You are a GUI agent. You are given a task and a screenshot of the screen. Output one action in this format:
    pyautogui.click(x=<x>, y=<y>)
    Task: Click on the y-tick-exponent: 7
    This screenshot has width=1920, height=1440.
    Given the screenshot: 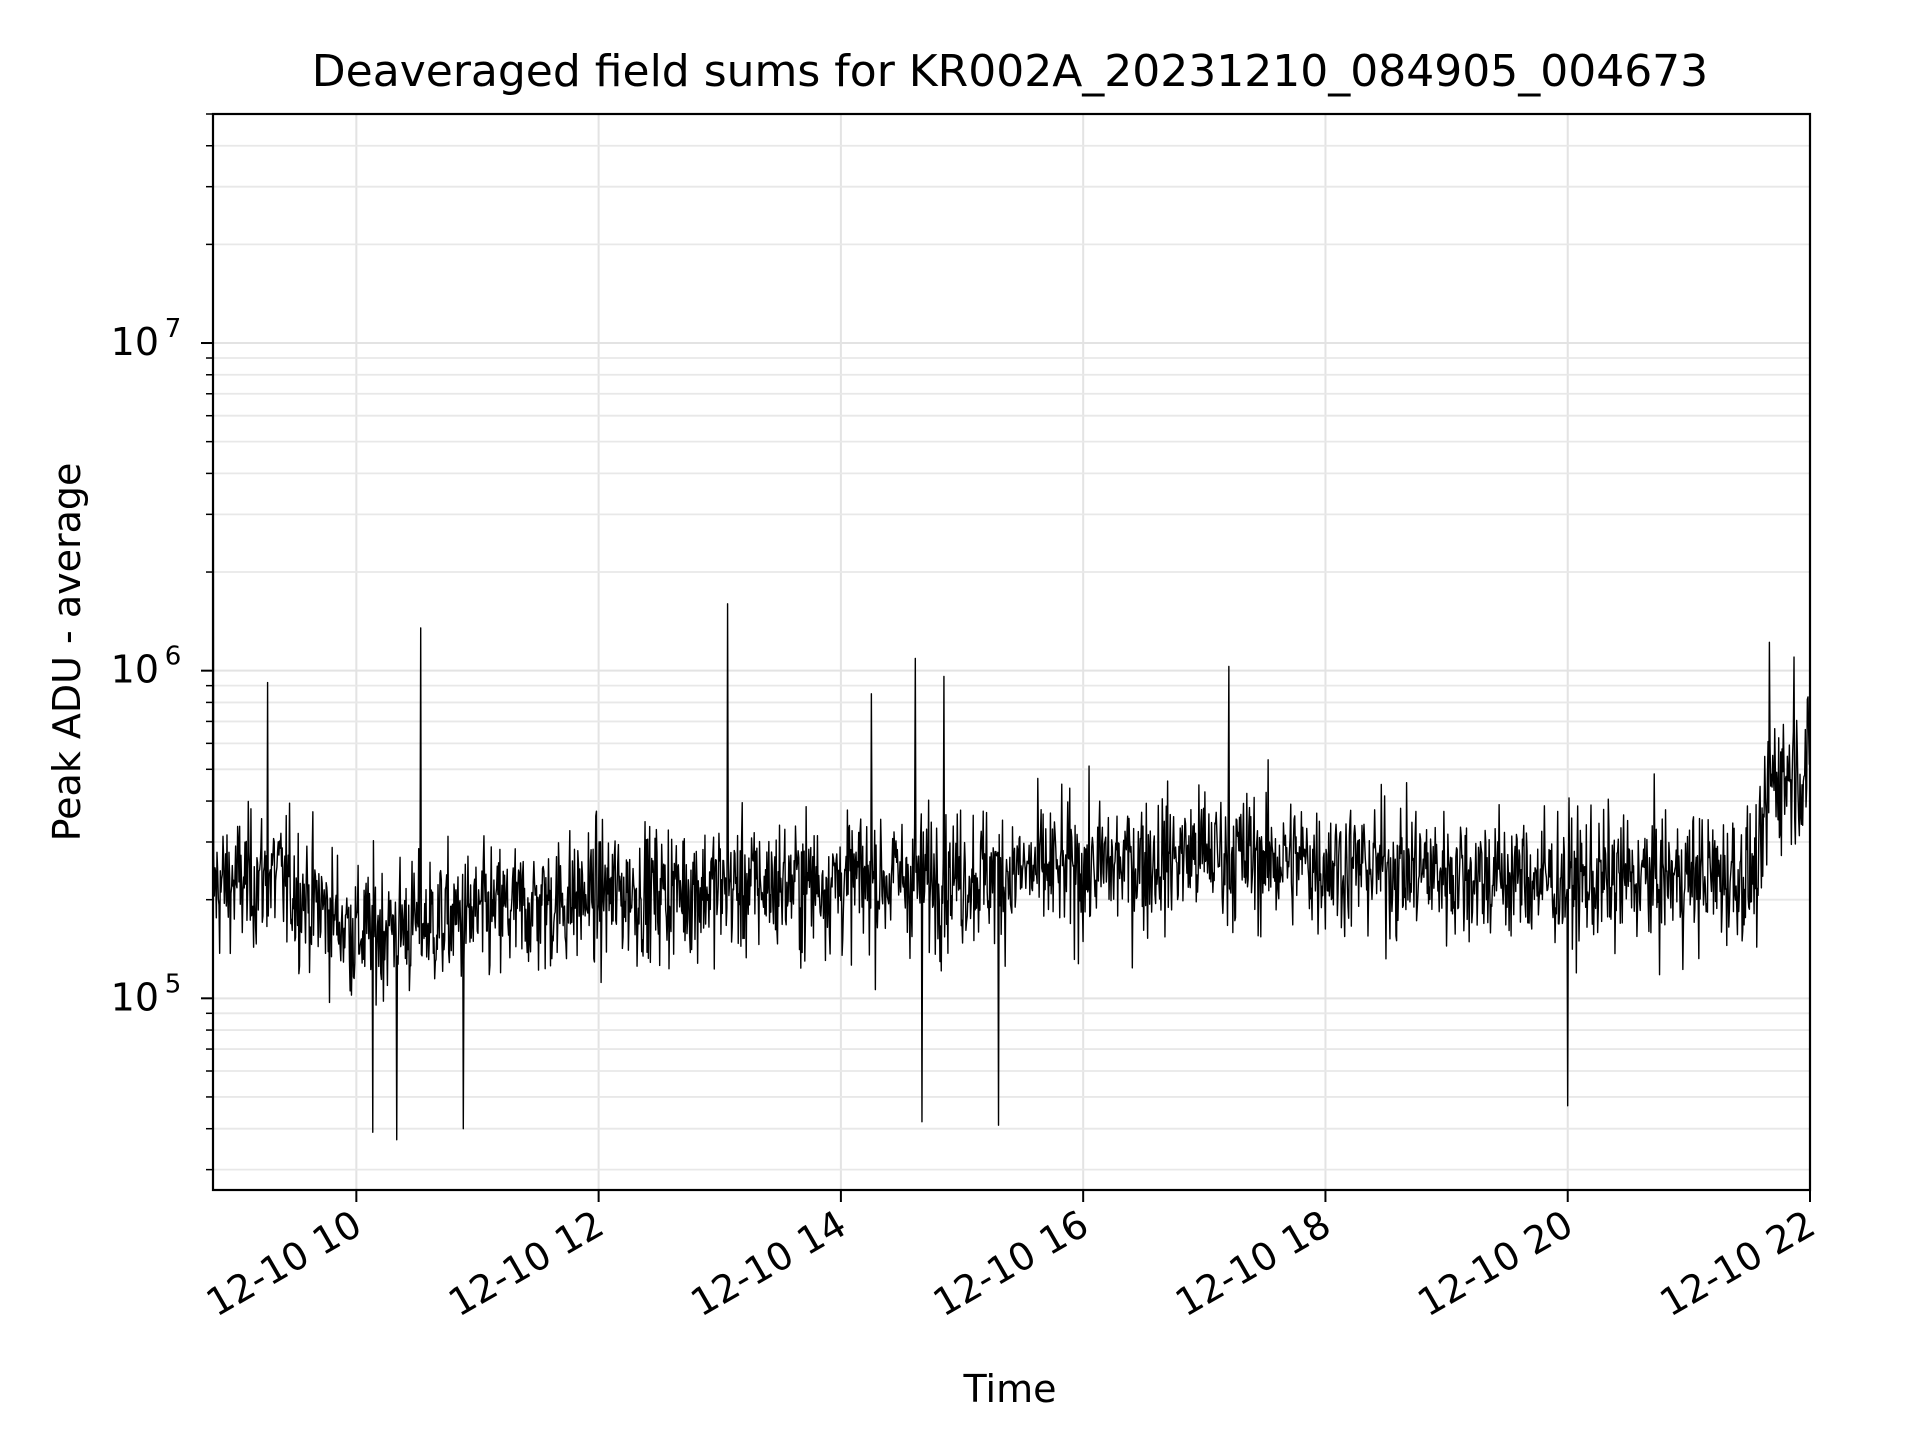 What is the action you would take?
    pyautogui.click(x=173, y=329)
    